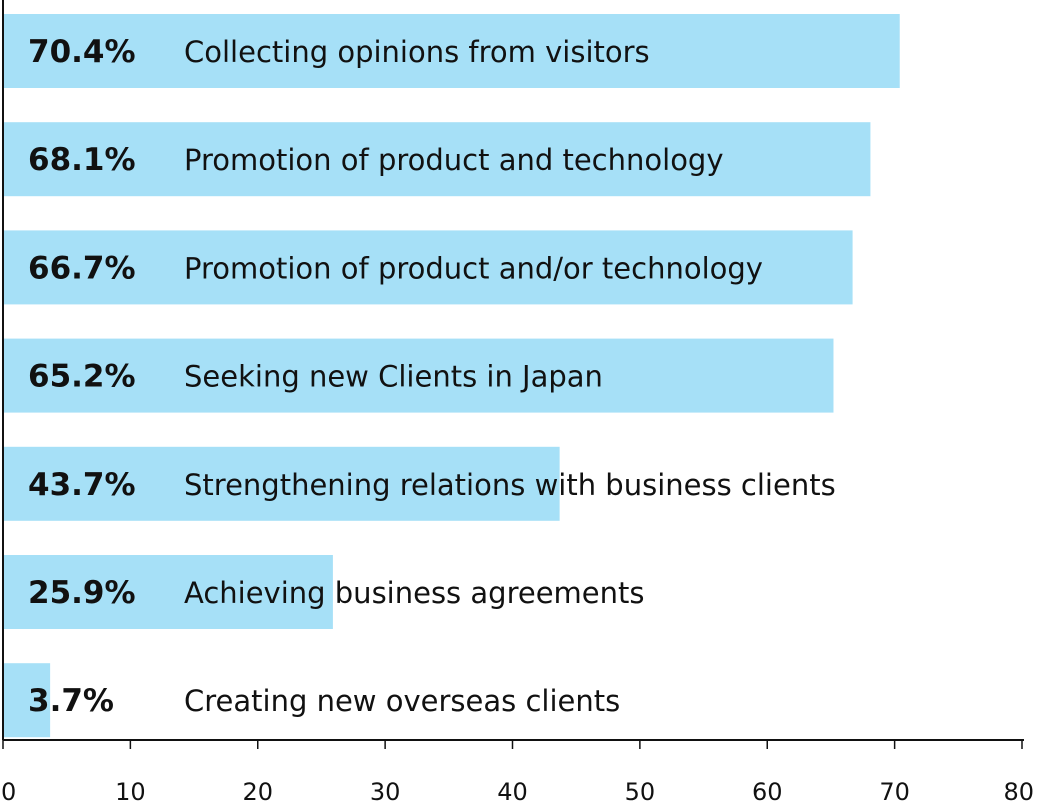 Image resolution: width=1038 pixels, height=805 pixels. What do you see at coordinates (71, 701) in the screenshot?
I see `bar-value-label: 3.7%` at bounding box center [71, 701].